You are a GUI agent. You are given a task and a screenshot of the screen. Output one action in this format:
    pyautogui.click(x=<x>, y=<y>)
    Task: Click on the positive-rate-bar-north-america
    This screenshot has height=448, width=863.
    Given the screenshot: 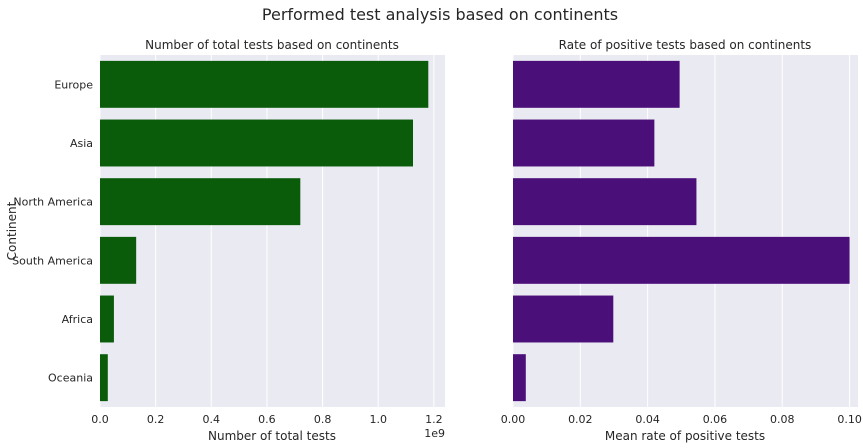 What is the action you would take?
    pyautogui.click(x=605, y=202)
    